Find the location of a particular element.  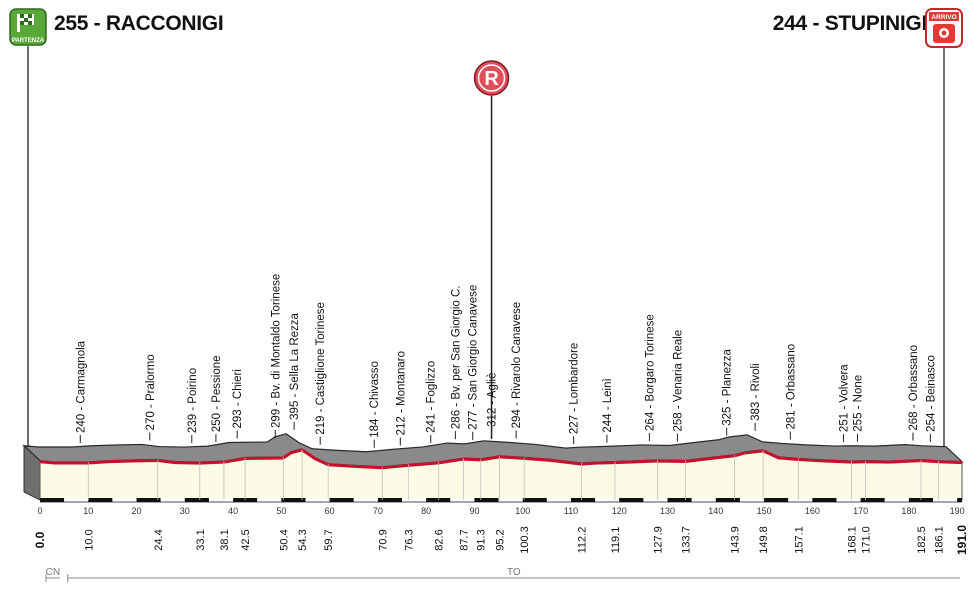

start-flag-icon: PARTENZA is located at coordinates (28, 27).